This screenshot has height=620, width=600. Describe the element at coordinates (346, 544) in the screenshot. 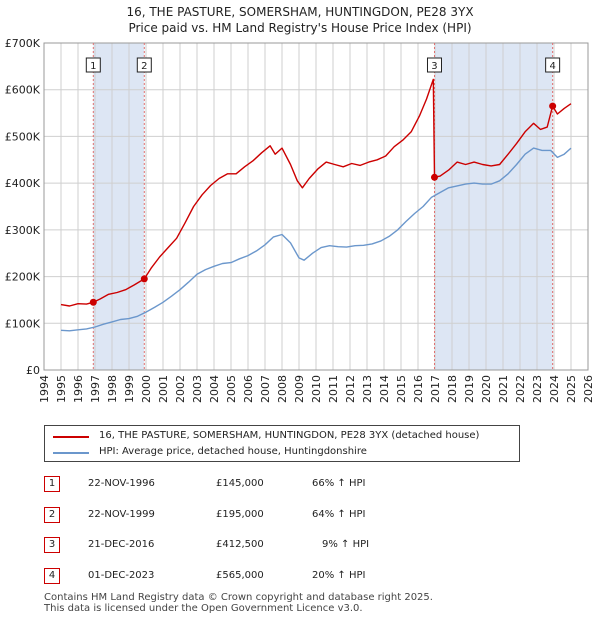

I see `transaction-hpi-change: 9% ↑ HPI` at that location.